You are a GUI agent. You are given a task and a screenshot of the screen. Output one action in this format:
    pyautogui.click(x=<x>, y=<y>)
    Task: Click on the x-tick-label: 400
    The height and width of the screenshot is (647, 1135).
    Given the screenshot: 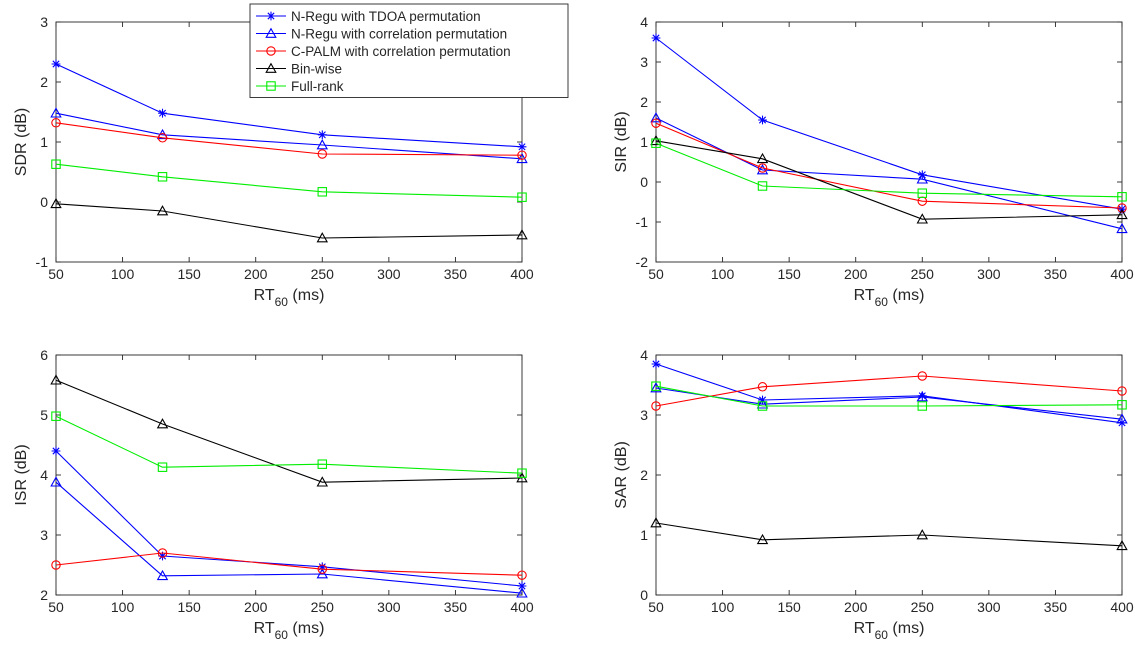 What is the action you would take?
    pyautogui.click(x=1122, y=607)
    